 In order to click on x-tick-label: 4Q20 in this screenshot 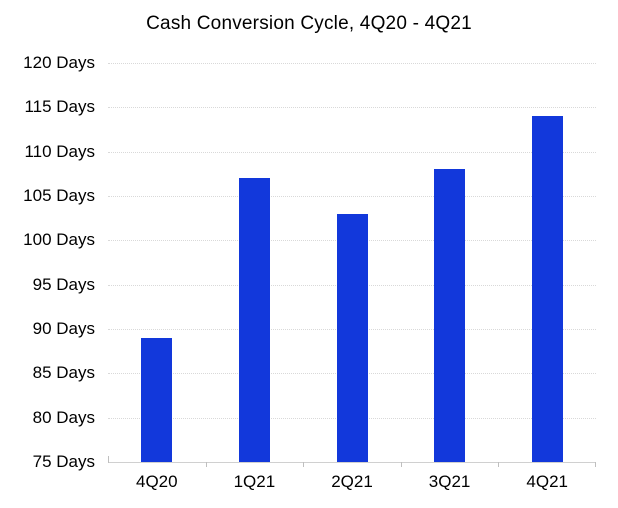, I will do `click(157, 481)`.